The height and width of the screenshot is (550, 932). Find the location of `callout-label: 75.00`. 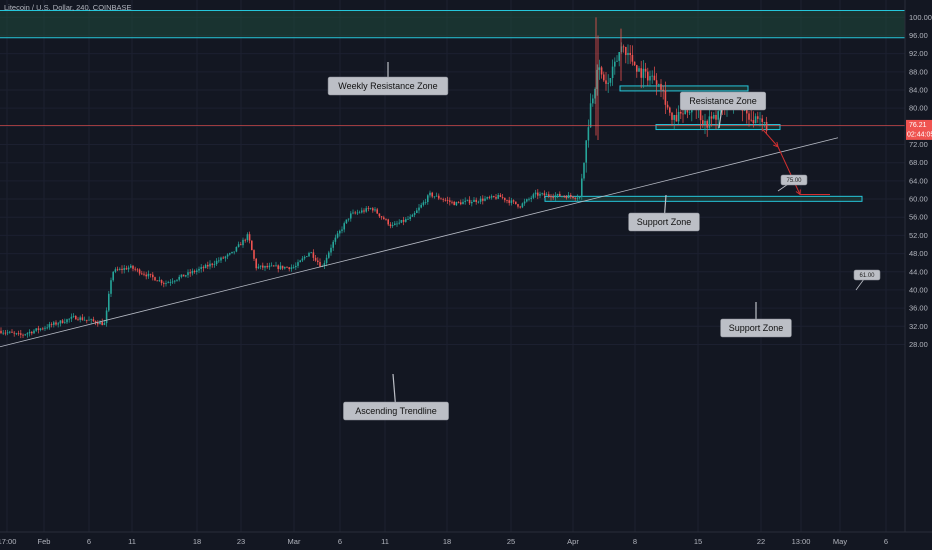

callout-label: 75.00 is located at coordinates (794, 181).